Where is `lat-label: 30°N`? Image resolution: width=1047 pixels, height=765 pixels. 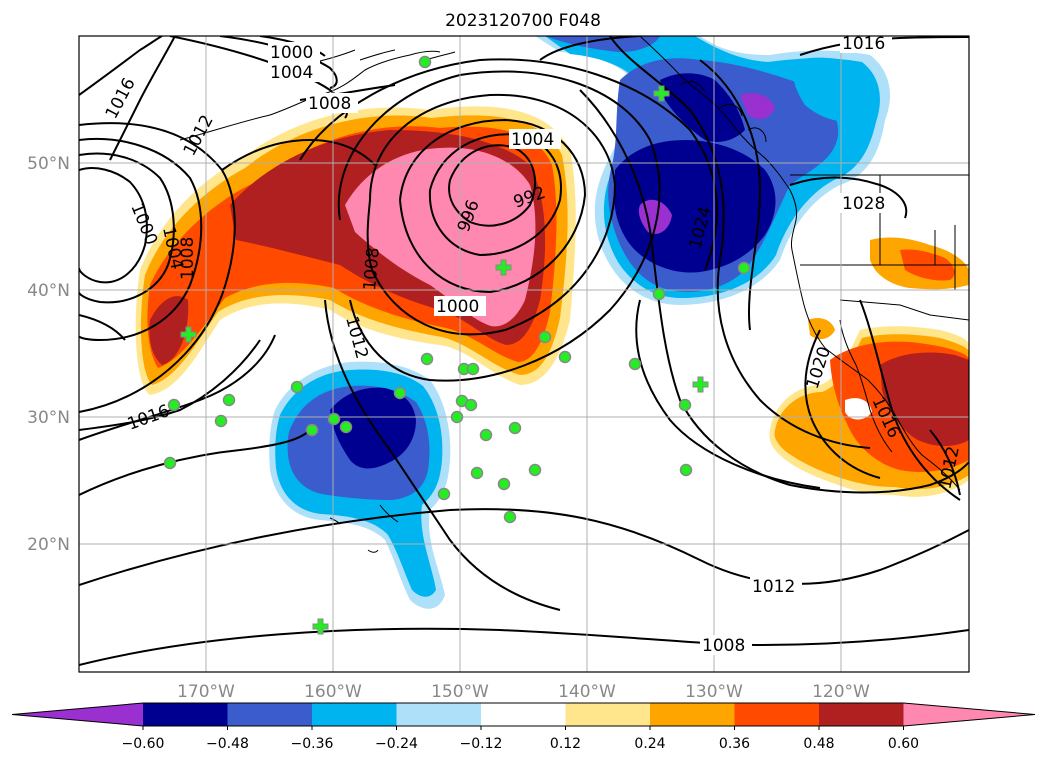 lat-label: 30°N is located at coordinates (48, 418).